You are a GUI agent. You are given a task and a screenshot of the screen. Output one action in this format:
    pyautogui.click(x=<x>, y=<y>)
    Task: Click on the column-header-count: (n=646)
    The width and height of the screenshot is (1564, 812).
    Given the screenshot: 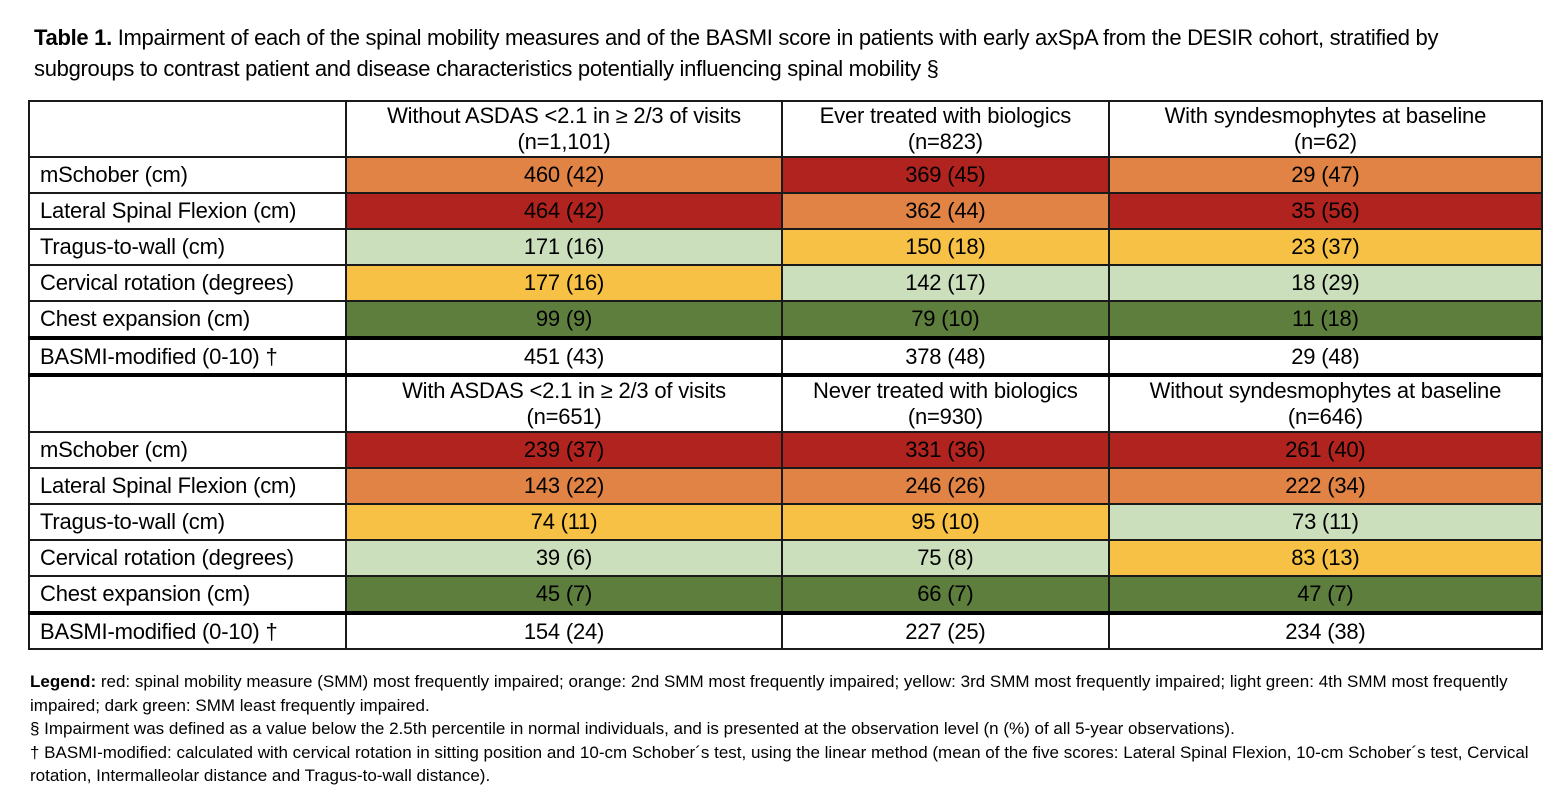 What is the action you would take?
    pyautogui.click(x=1325, y=416)
    